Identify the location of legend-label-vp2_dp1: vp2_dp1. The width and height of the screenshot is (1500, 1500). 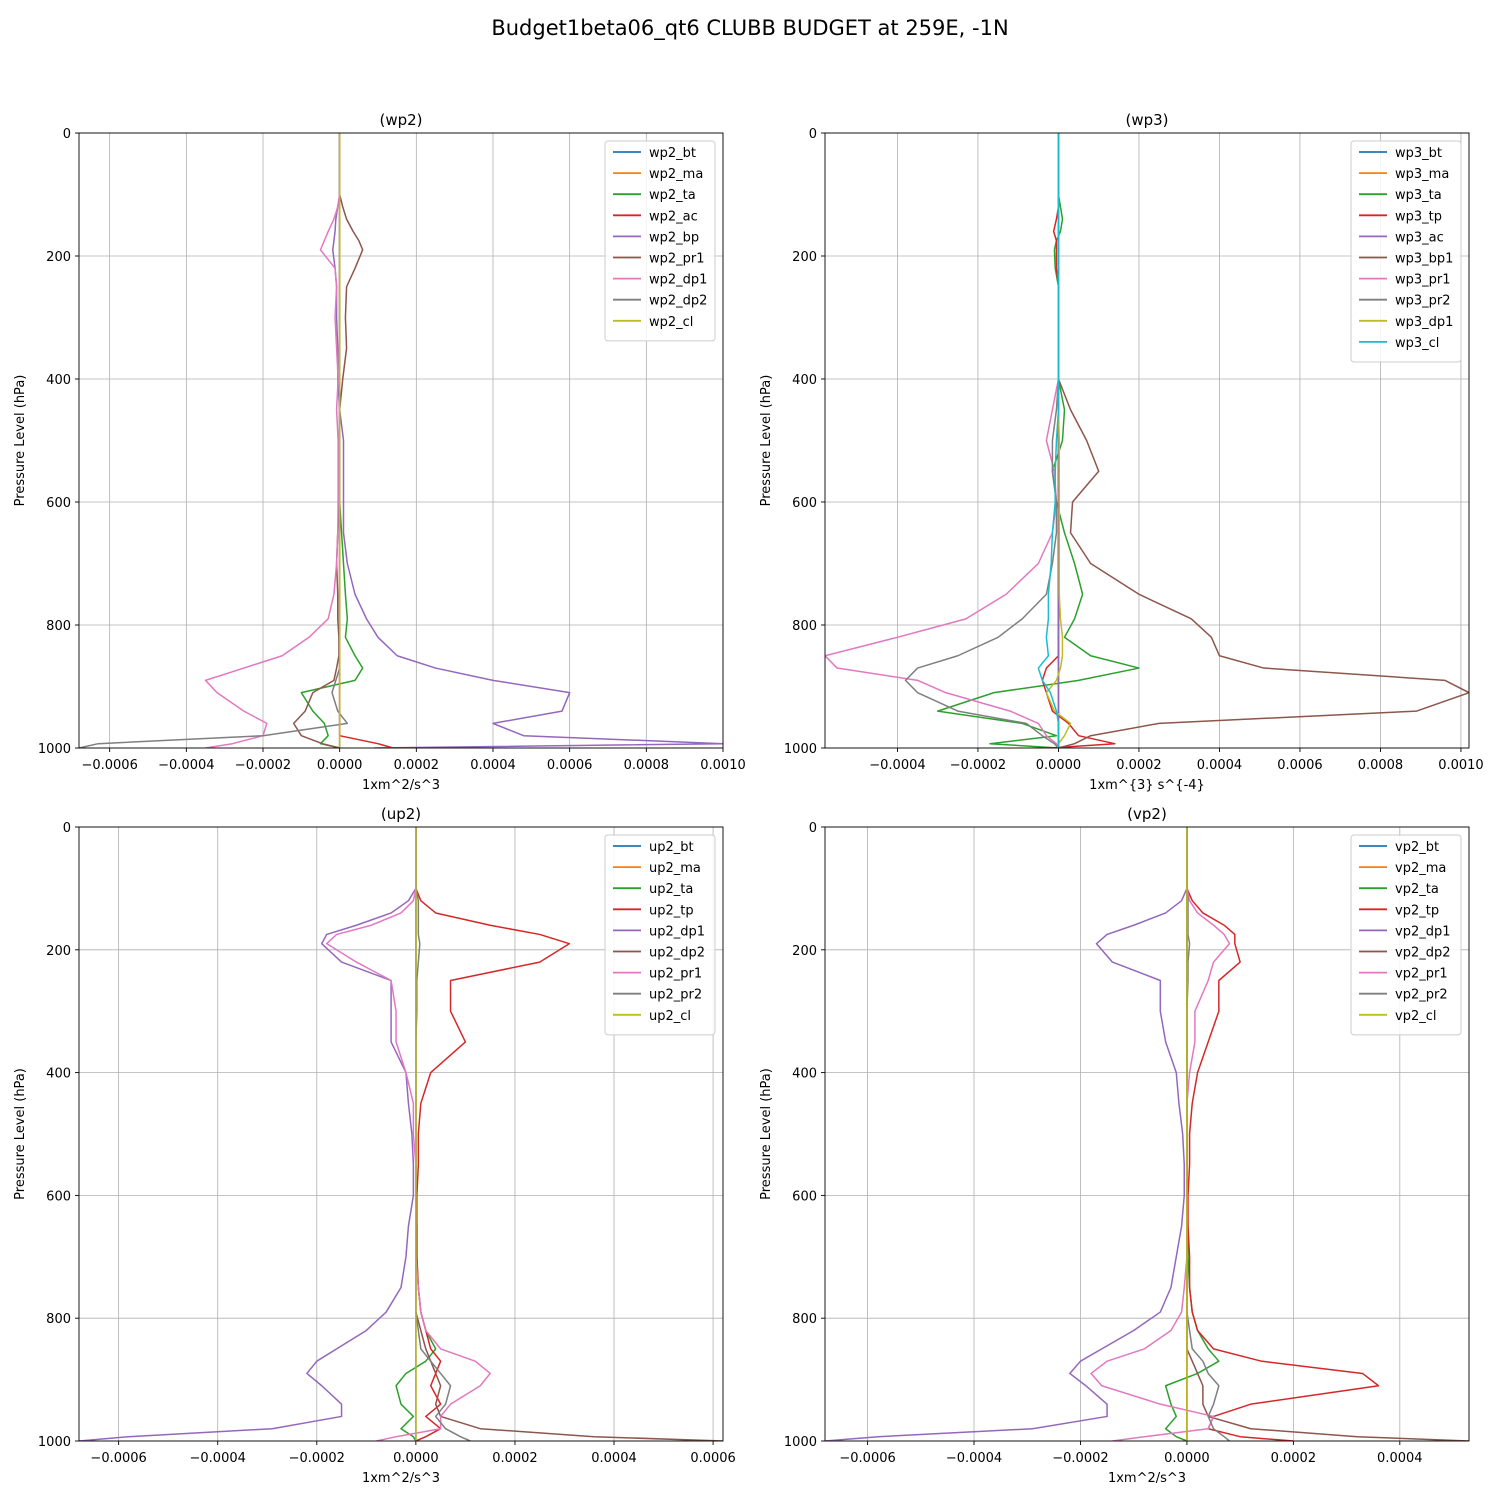
(1423, 931).